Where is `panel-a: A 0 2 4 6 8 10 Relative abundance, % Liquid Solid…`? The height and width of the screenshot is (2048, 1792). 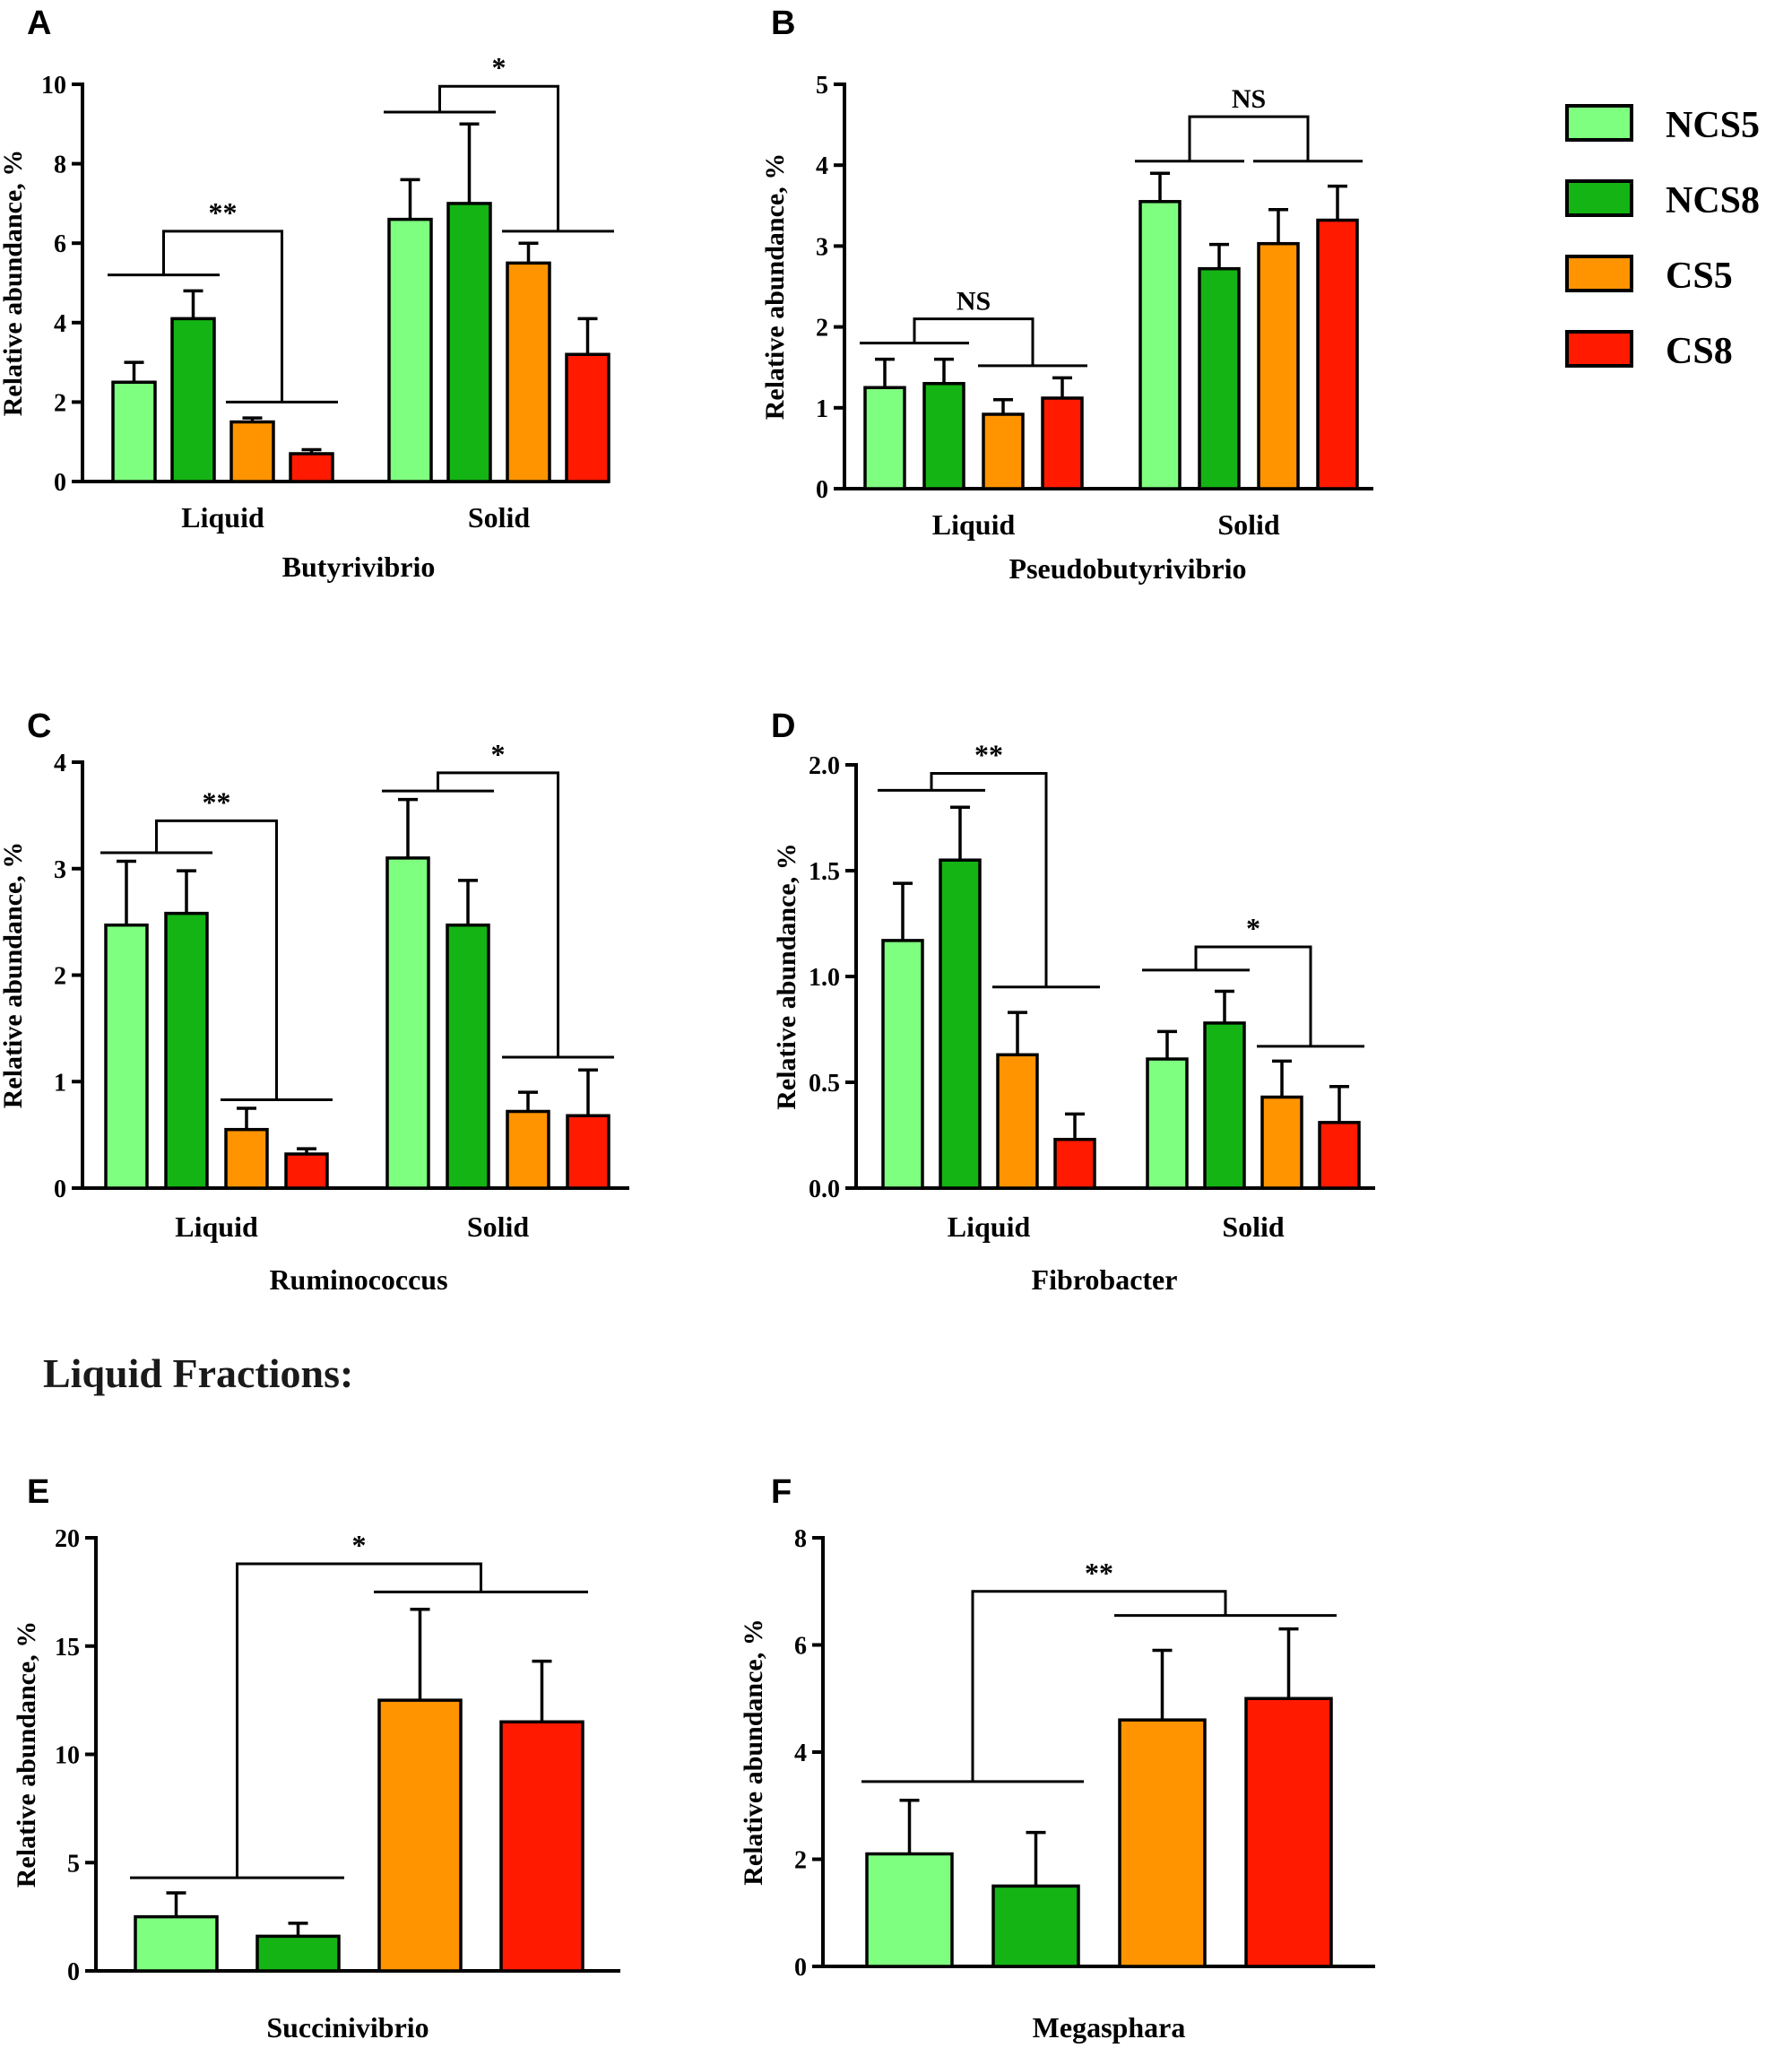 panel-a: A 0 2 4 6 8 10 Relative abundance, % Liquid Solid… is located at coordinates (307, 293).